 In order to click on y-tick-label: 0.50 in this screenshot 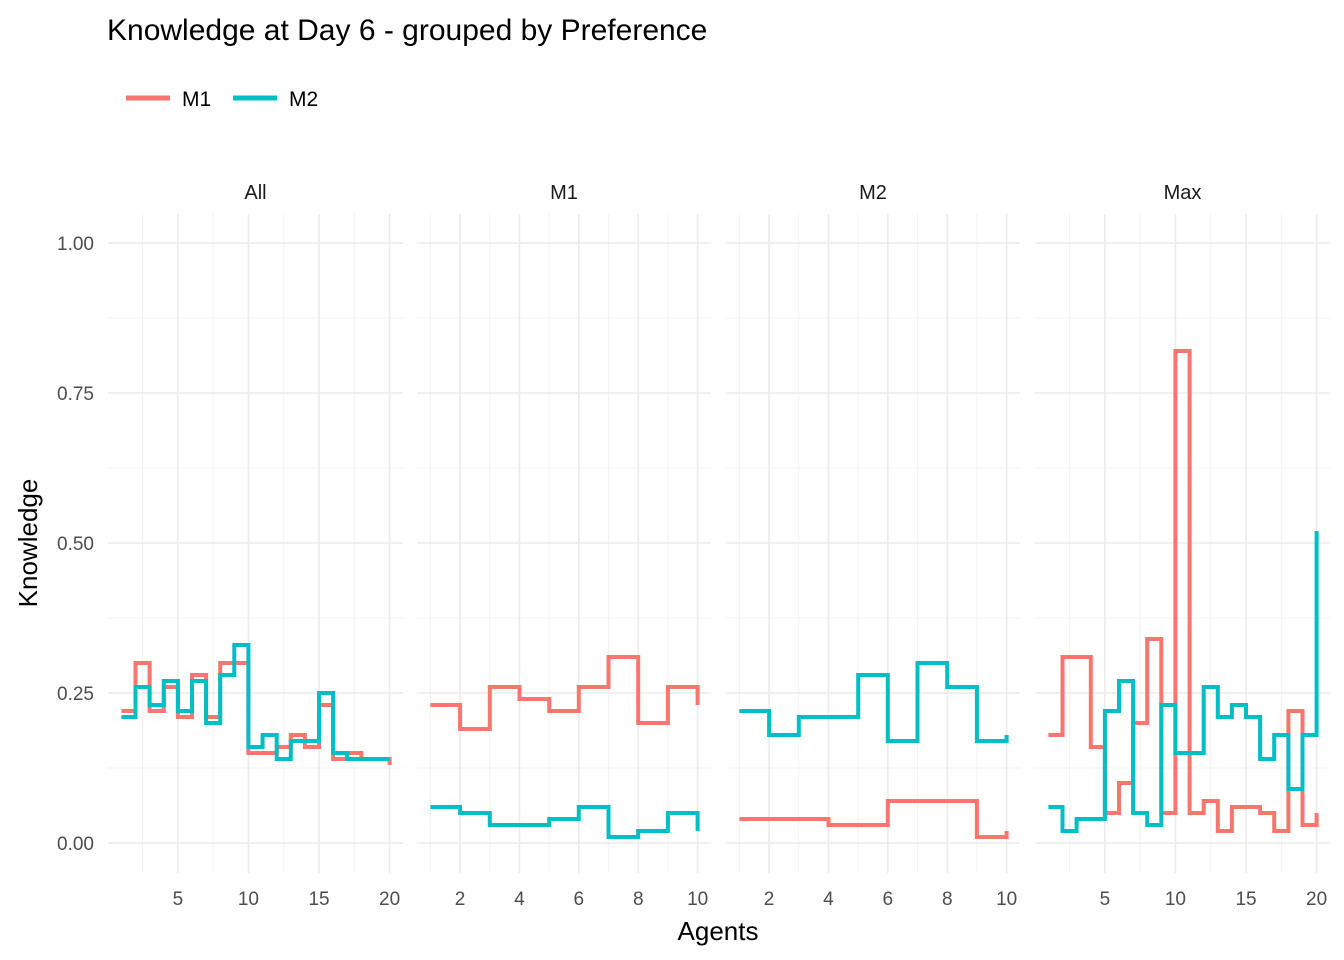, I will do `click(75, 544)`.